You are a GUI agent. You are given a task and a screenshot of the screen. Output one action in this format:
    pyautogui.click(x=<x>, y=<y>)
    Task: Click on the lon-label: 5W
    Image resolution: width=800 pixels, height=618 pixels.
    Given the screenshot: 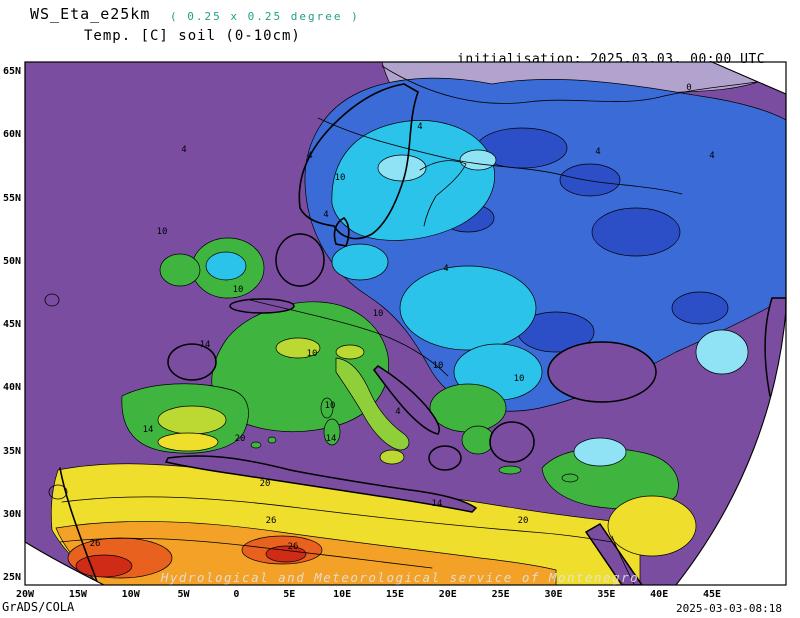 What is the action you would take?
    pyautogui.click(x=183, y=594)
    